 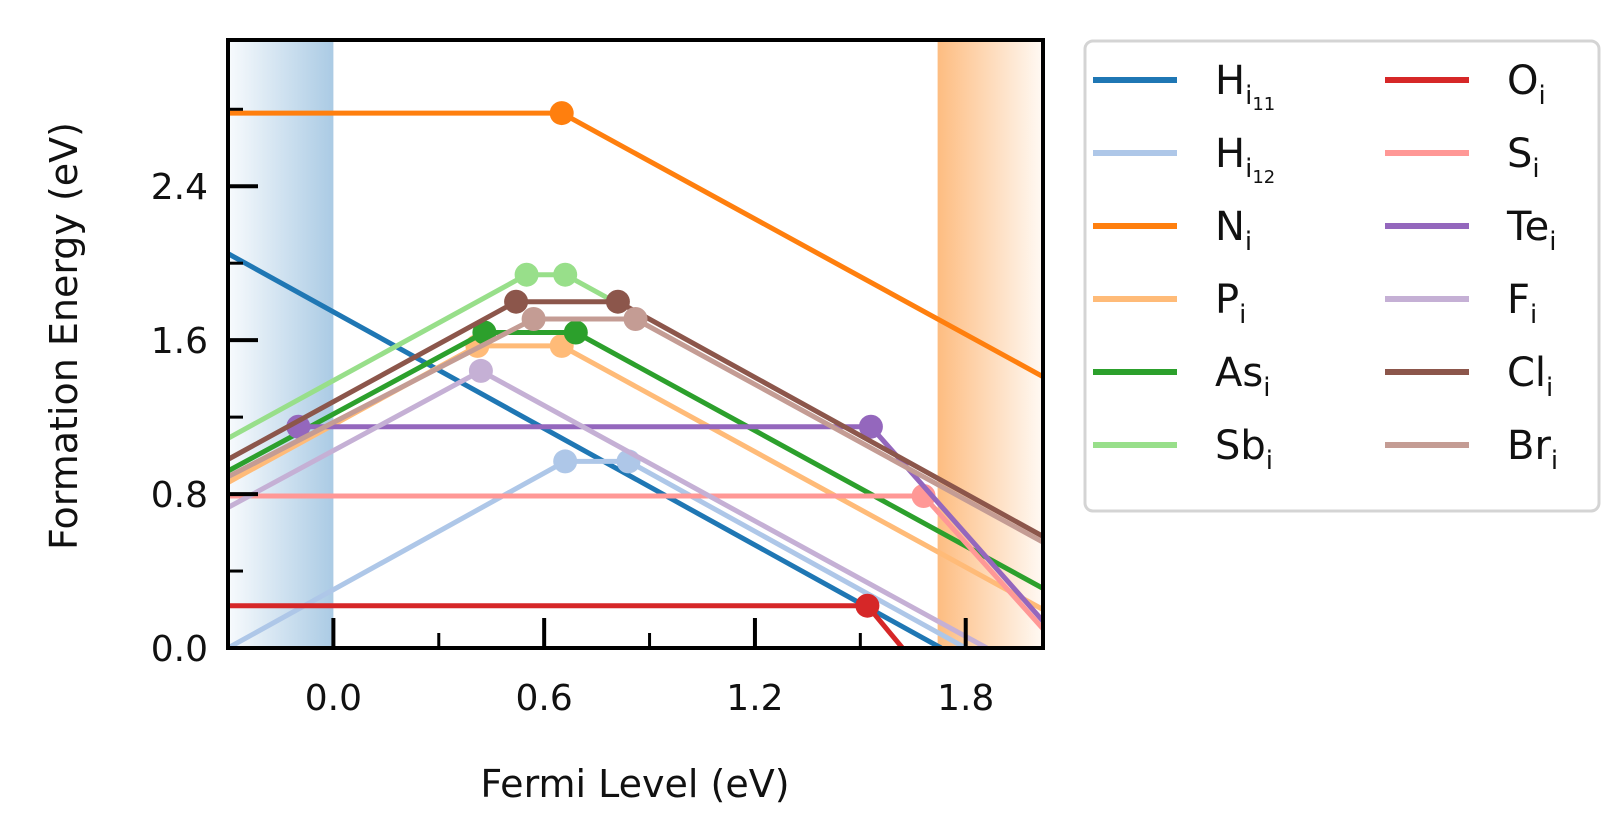 I want to click on legend-label-0: Hi11, so click(x=1245, y=86).